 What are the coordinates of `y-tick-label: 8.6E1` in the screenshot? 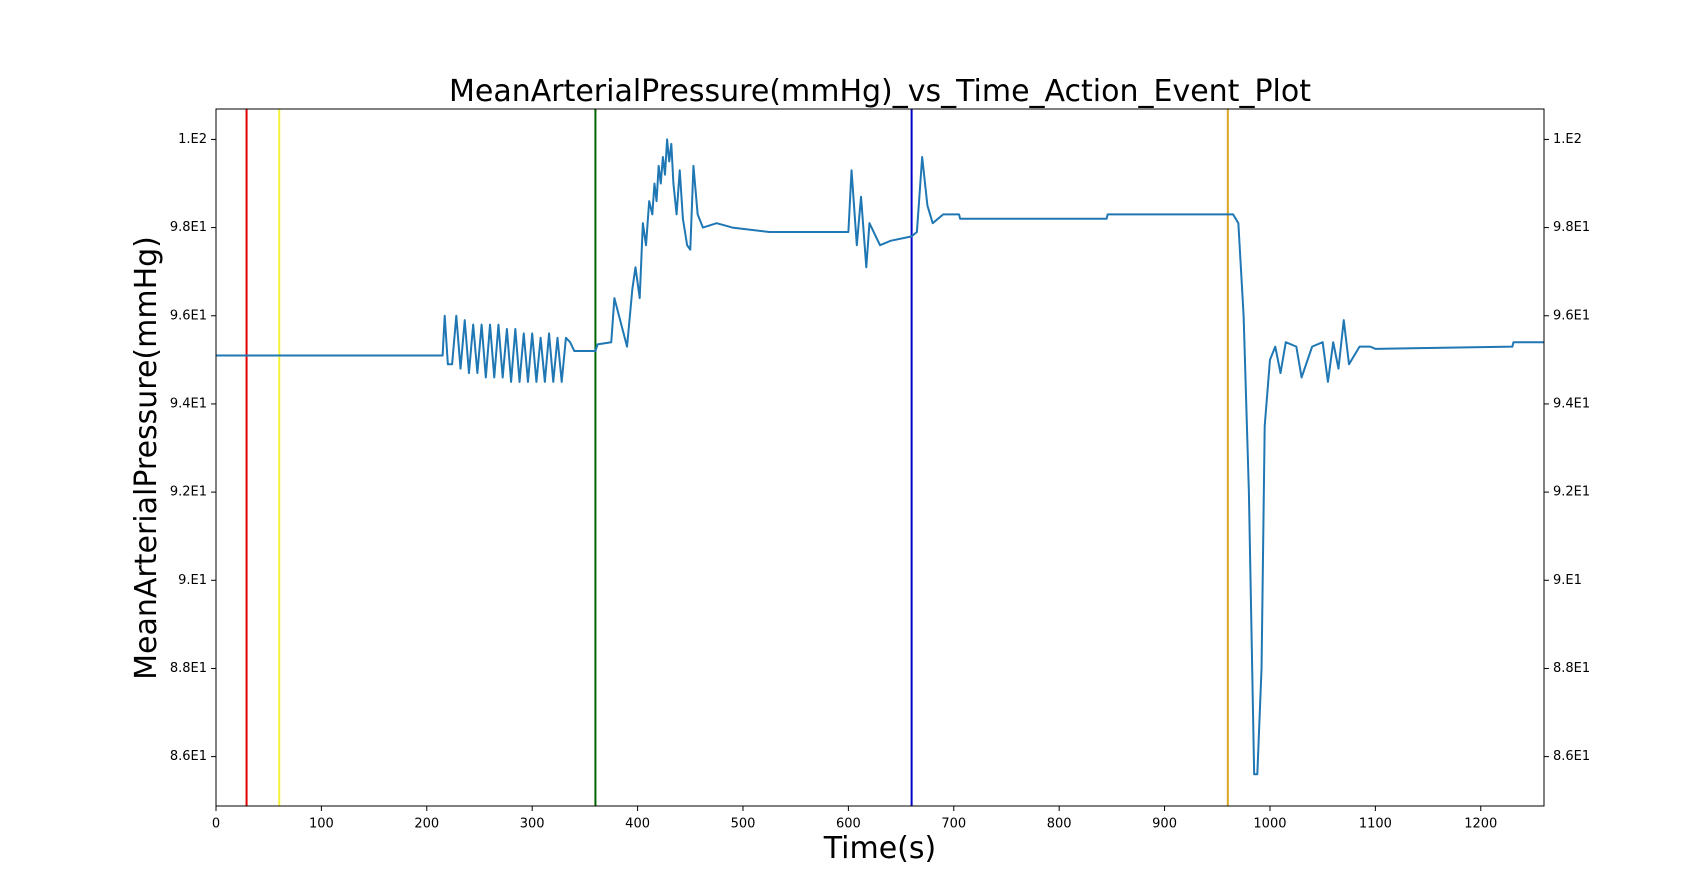 It's located at (188, 756).